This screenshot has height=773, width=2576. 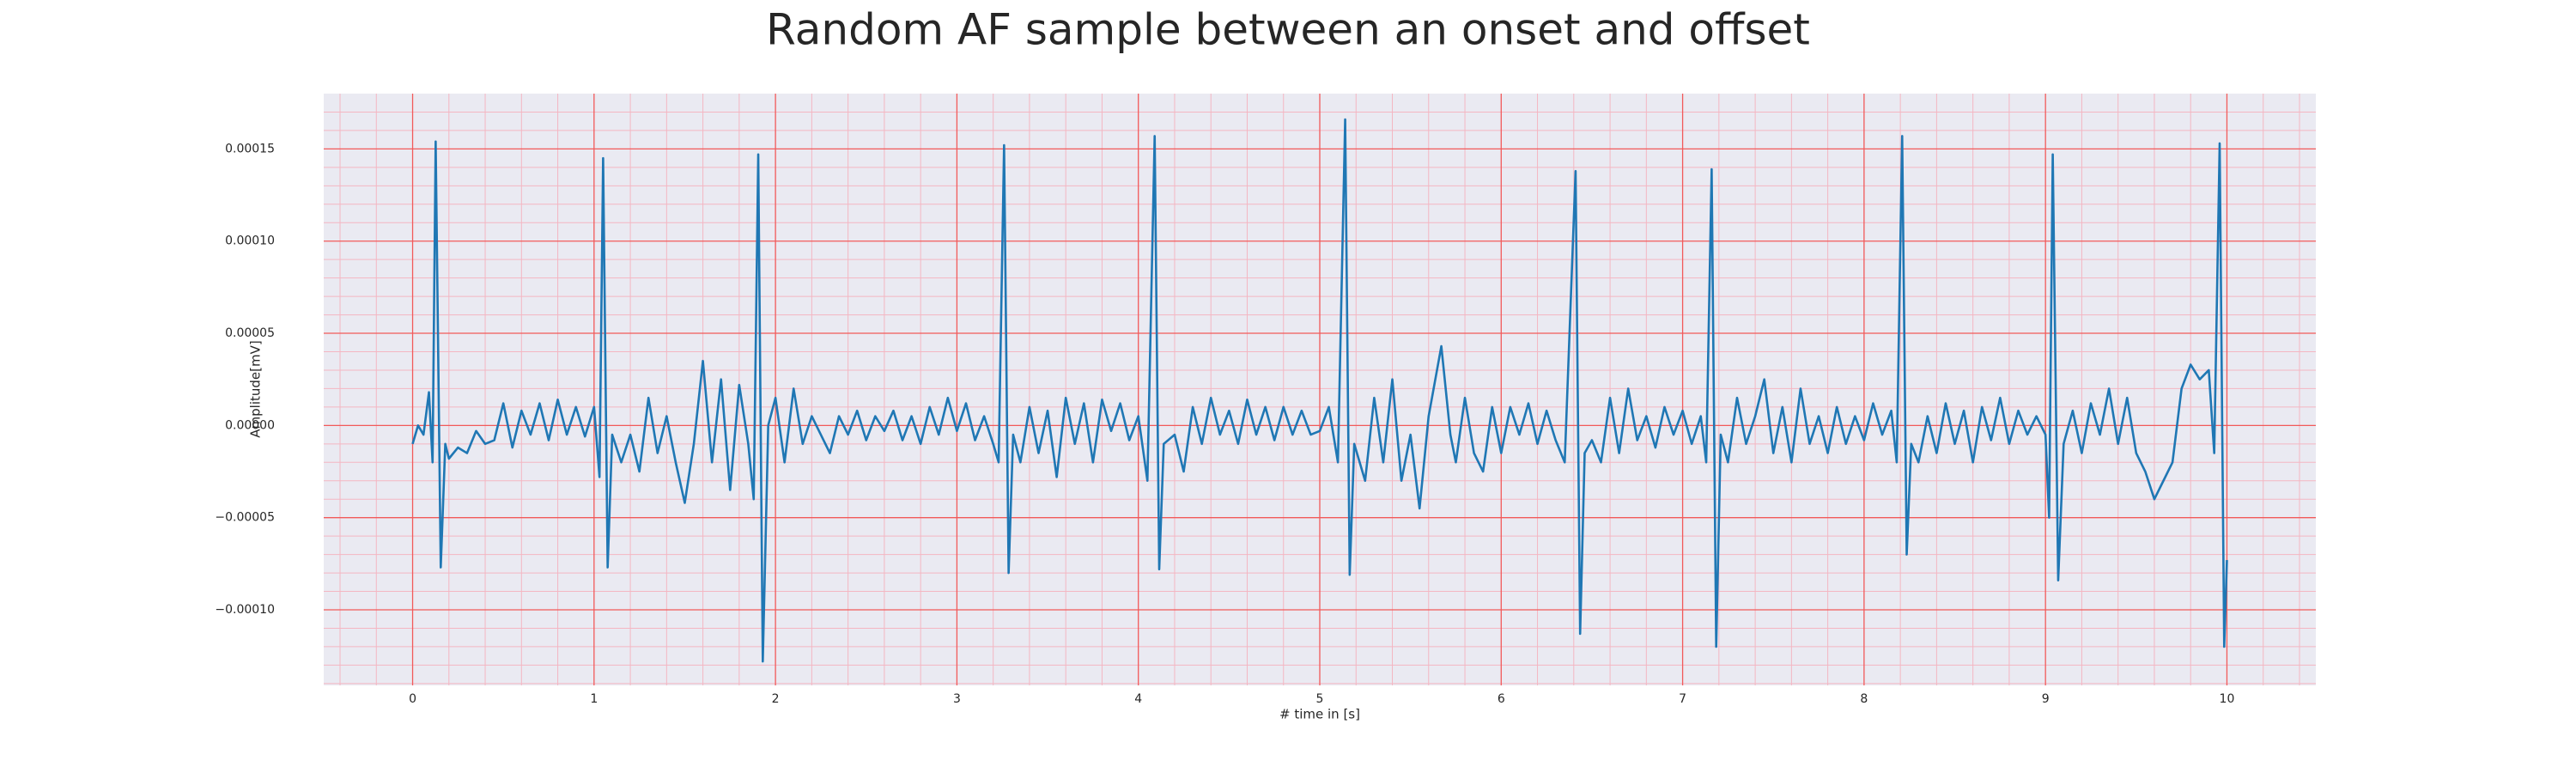 I want to click on y-tick-label: 0.00015, so click(x=250, y=148).